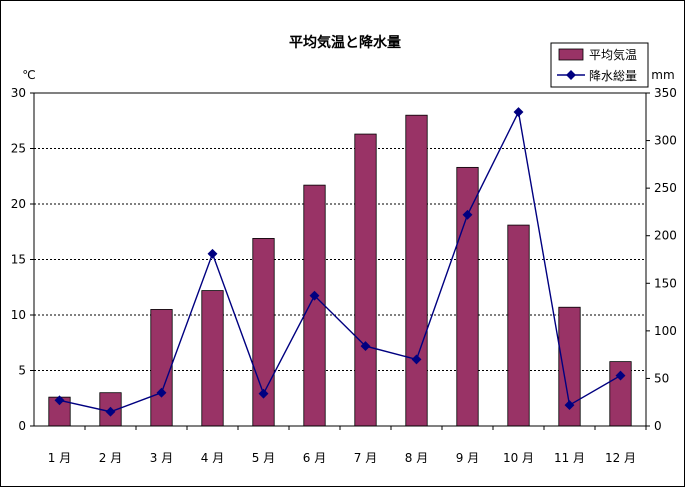 The width and height of the screenshot is (685, 491). What do you see at coordinates (18, 93) in the screenshot?
I see `left-tick-label: 30` at bounding box center [18, 93].